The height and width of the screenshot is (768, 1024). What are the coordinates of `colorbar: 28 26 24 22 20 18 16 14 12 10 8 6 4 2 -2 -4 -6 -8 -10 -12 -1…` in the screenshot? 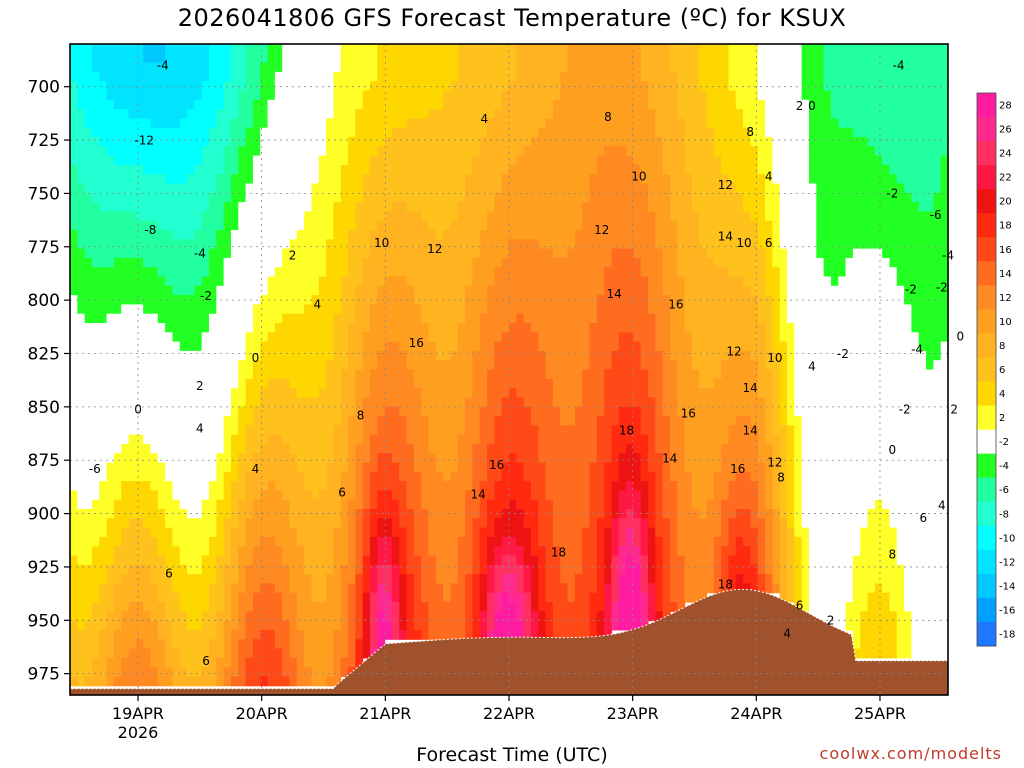 It's located at (995, 369).